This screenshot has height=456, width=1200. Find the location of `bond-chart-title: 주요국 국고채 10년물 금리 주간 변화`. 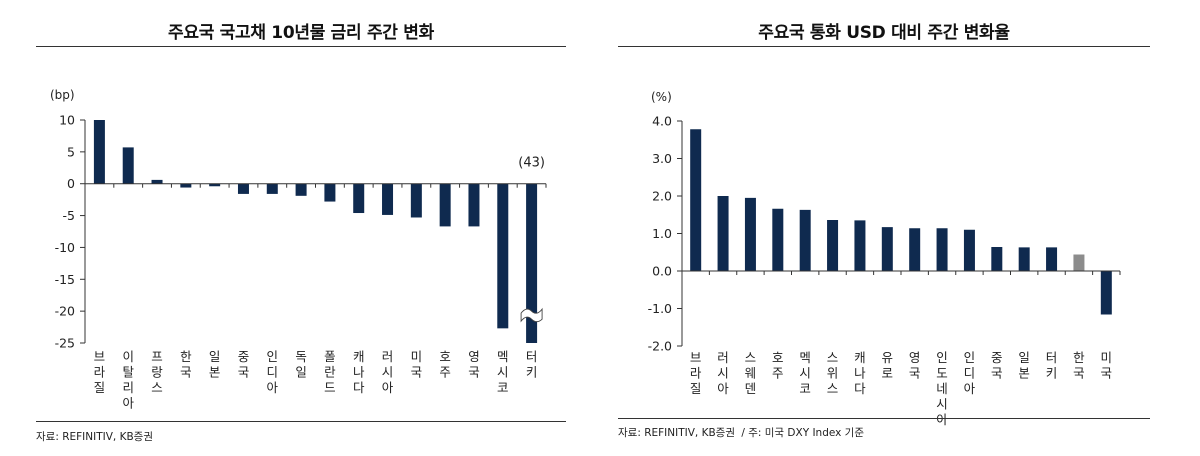

bond-chart-title: 주요국 국고채 10년물 금리 주간 변화 is located at coordinates (301, 33).